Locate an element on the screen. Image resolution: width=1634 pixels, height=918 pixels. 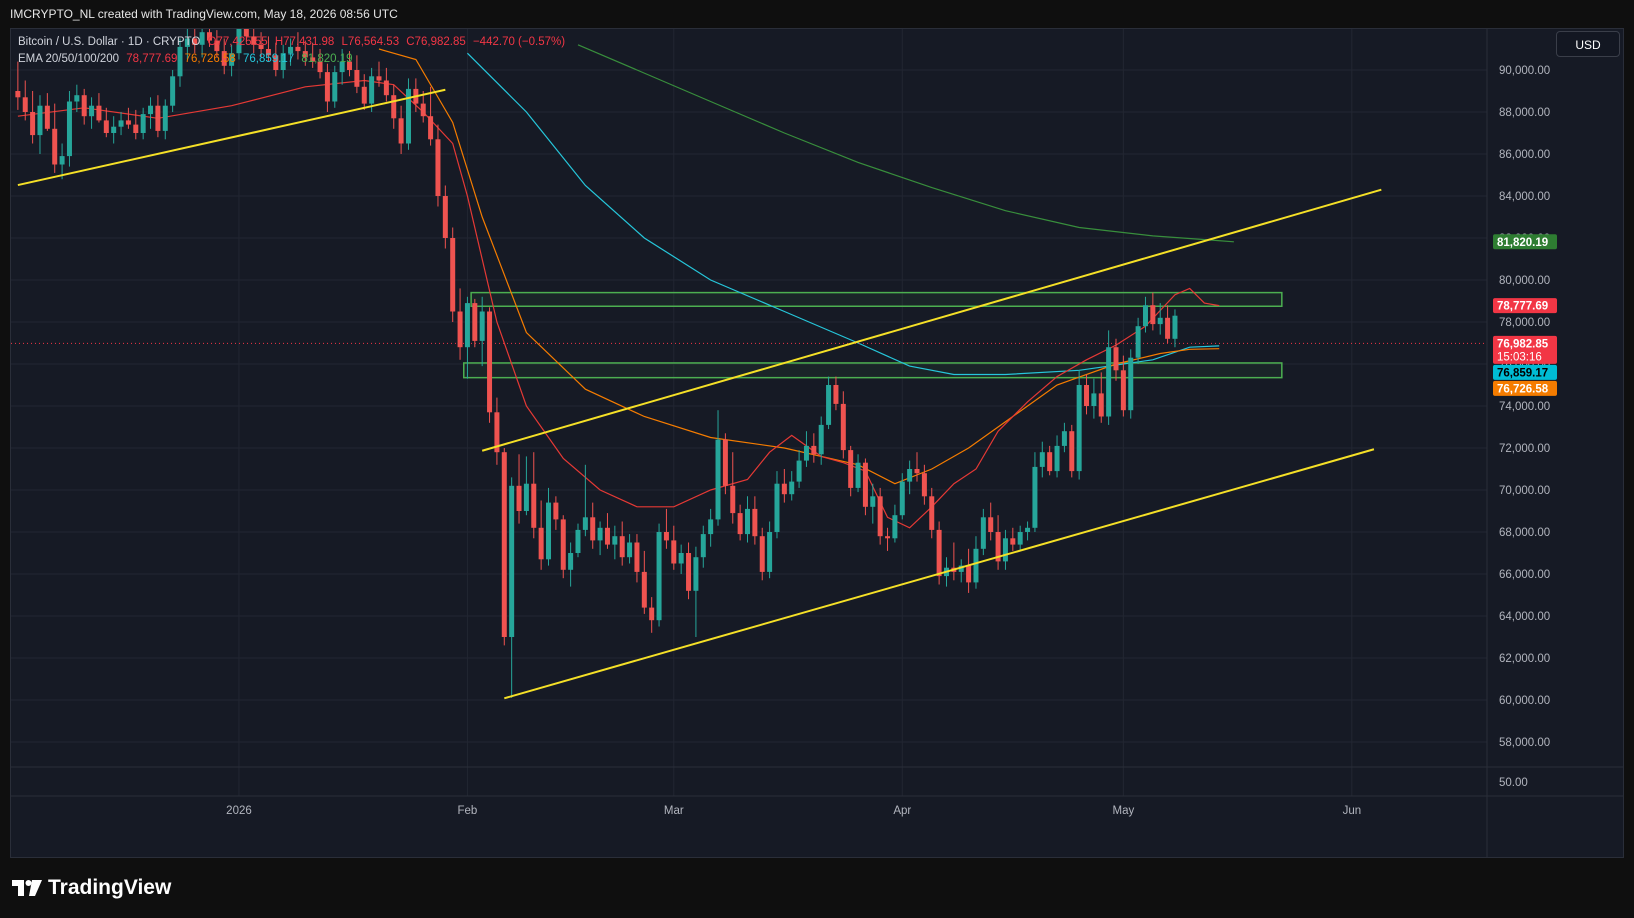
price-tick-label: 66,000.00 is located at coordinates (1524, 575).